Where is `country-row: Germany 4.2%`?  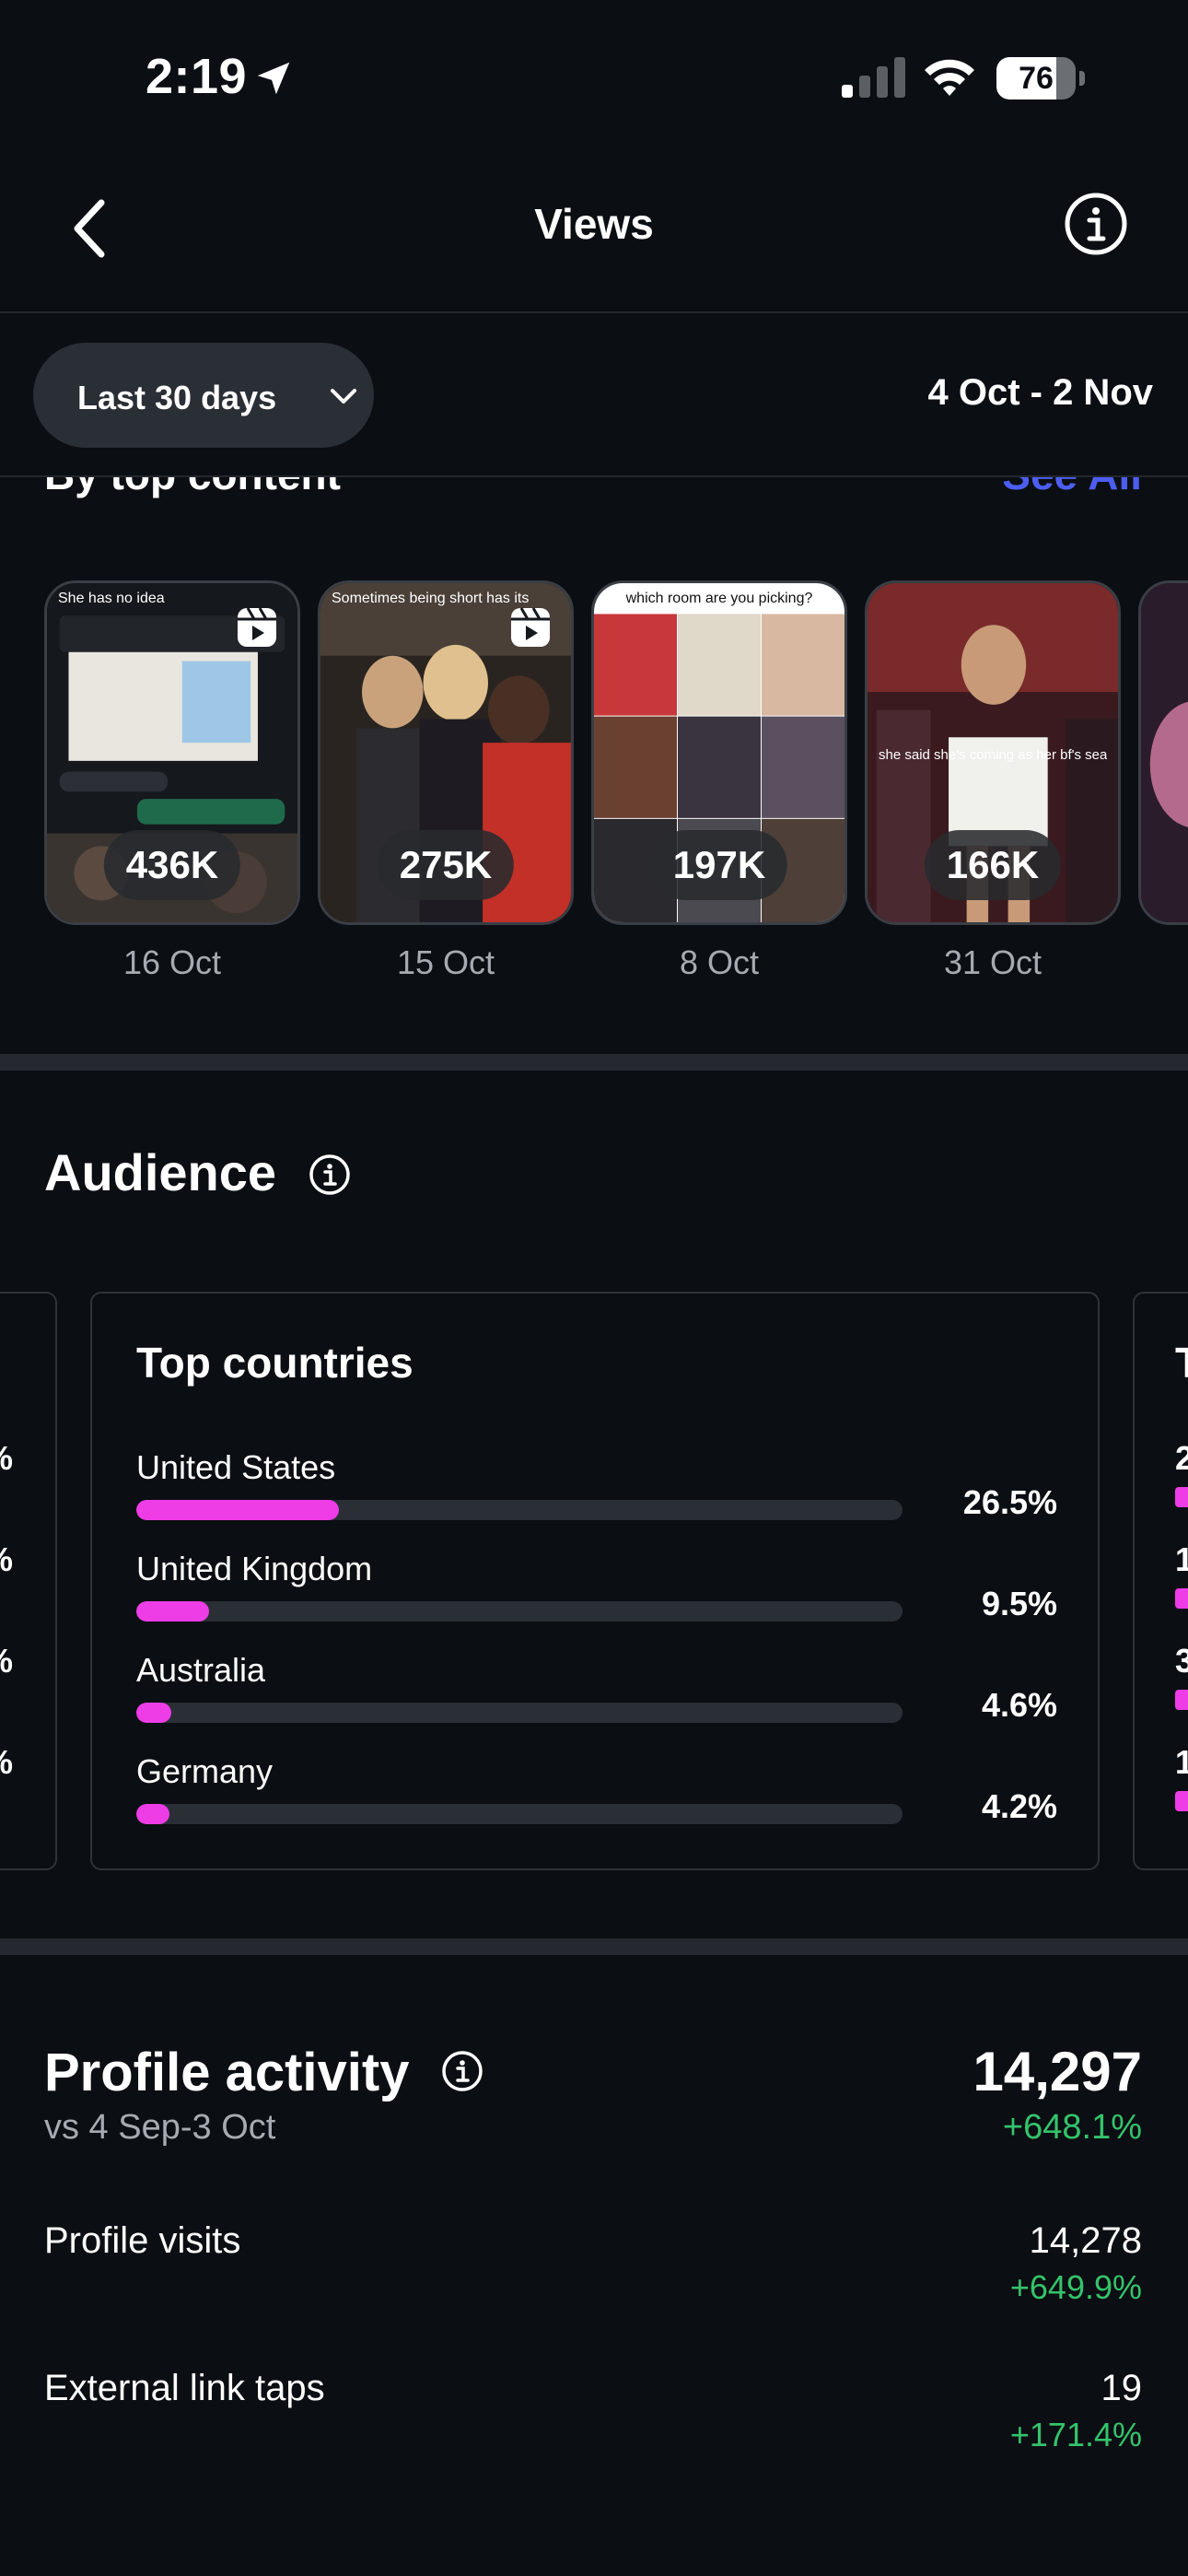
country-row: Germany 4.2% is located at coordinates (596, 1793).